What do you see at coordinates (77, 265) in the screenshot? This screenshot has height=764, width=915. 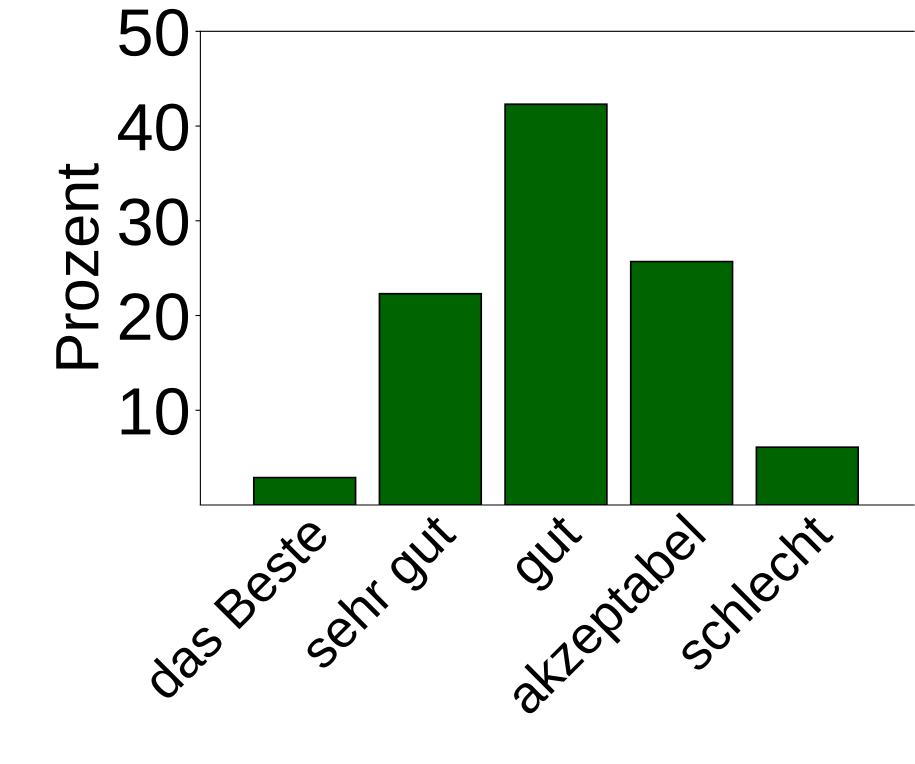 I see `y-axis-title: Prozent` at bounding box center [77, 265].